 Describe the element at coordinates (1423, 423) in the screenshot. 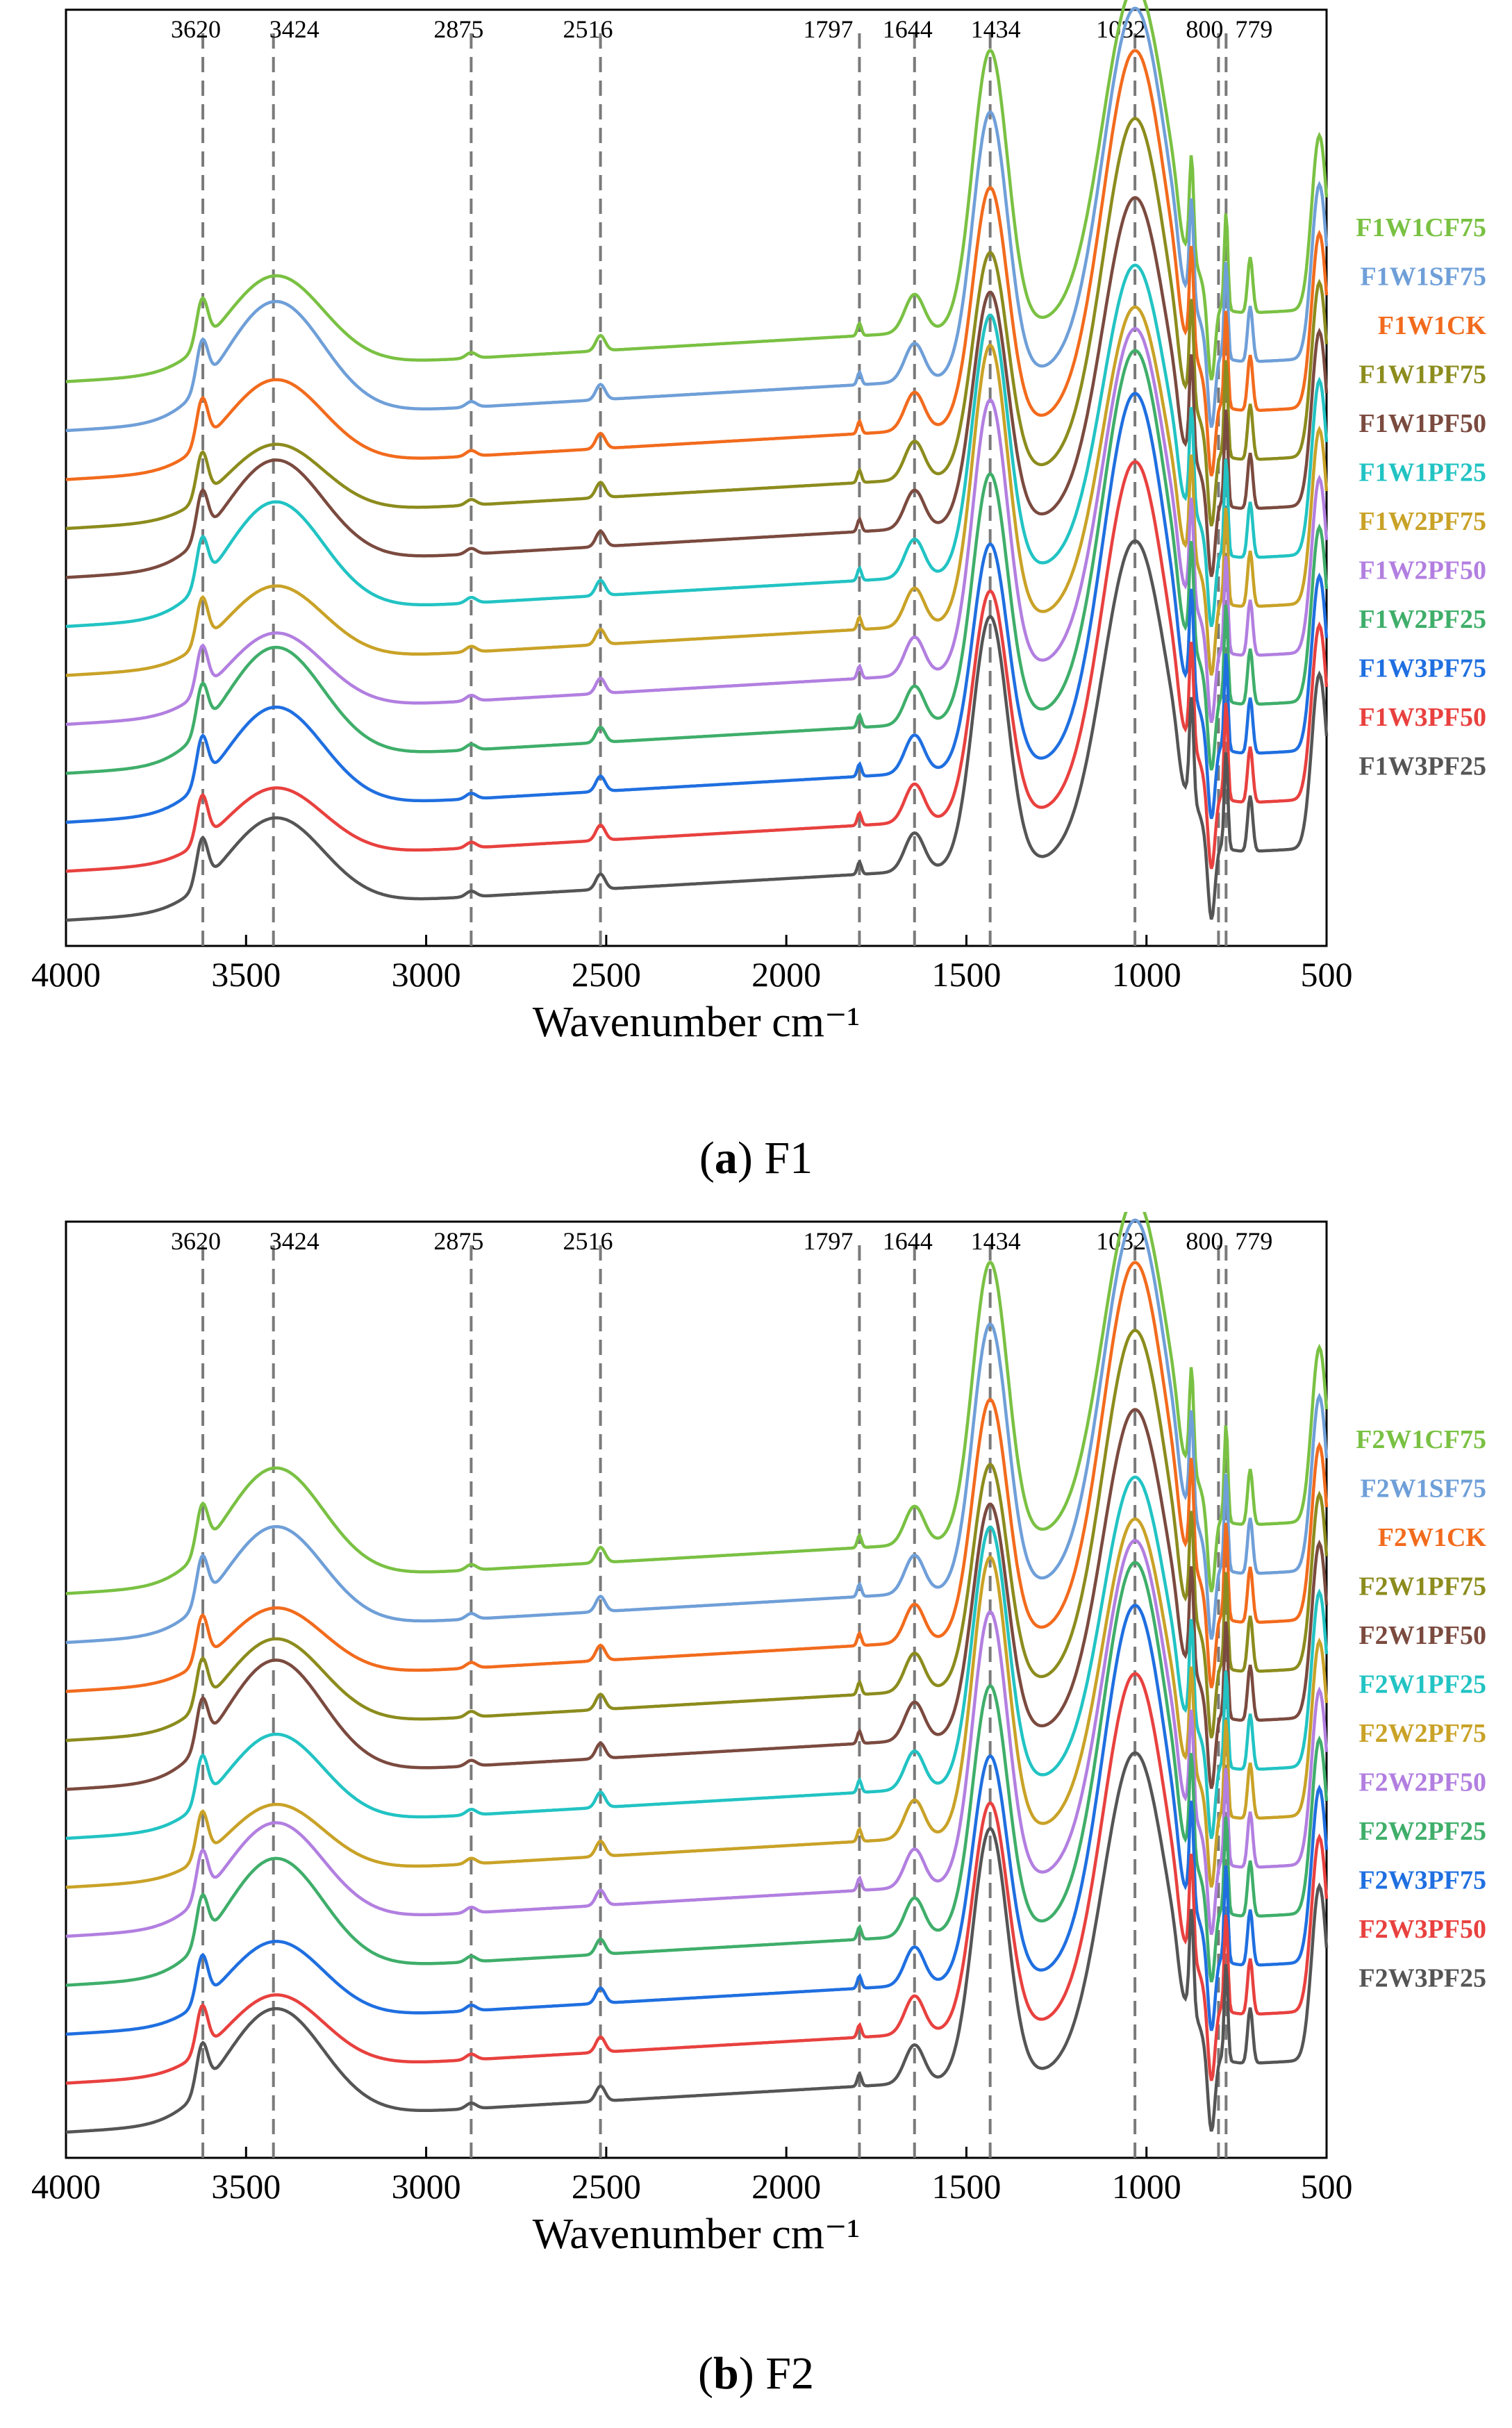

I see `legend-F1W1PF50: F1W1PF50` at that location.